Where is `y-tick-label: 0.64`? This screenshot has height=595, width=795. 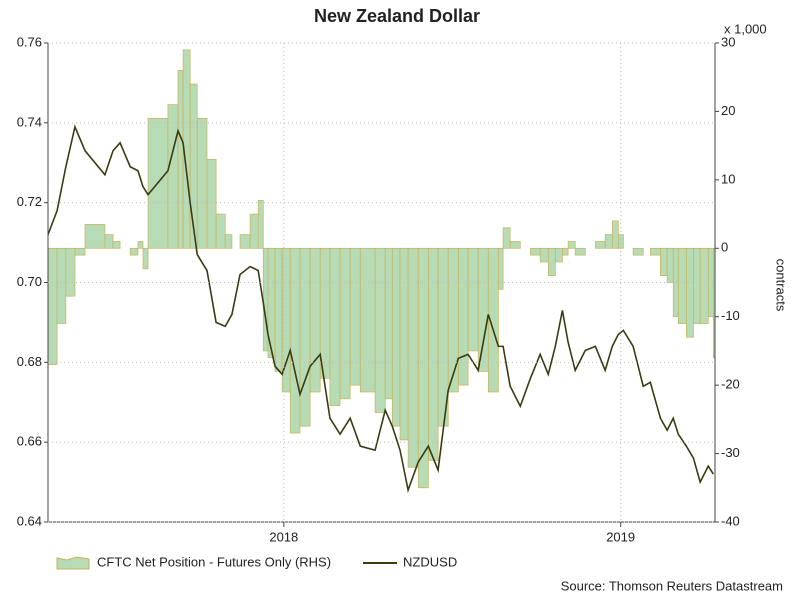 y-tick-label: 0.64 is located at coordinates (29, 520).